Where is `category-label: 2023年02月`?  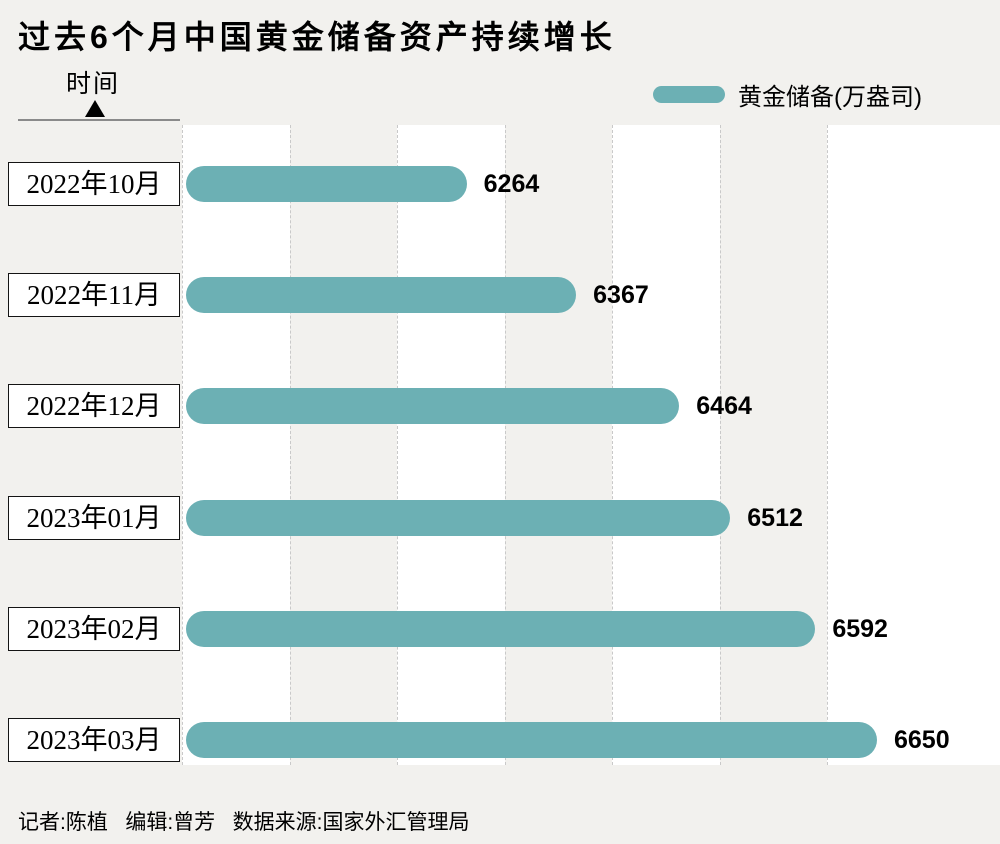 category-label: 2023年02月 is located at coordinates (94, 628).